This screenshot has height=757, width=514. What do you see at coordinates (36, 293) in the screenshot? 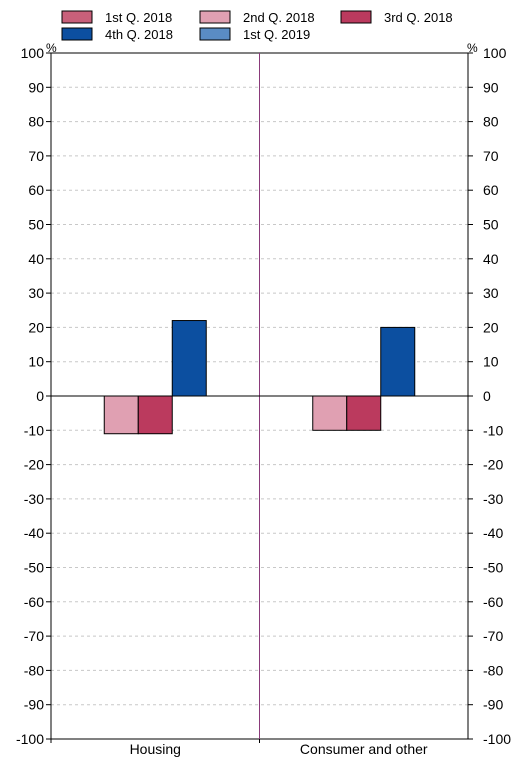
I see `y-tick-label-left: 30` at bounding box center [36, 293].